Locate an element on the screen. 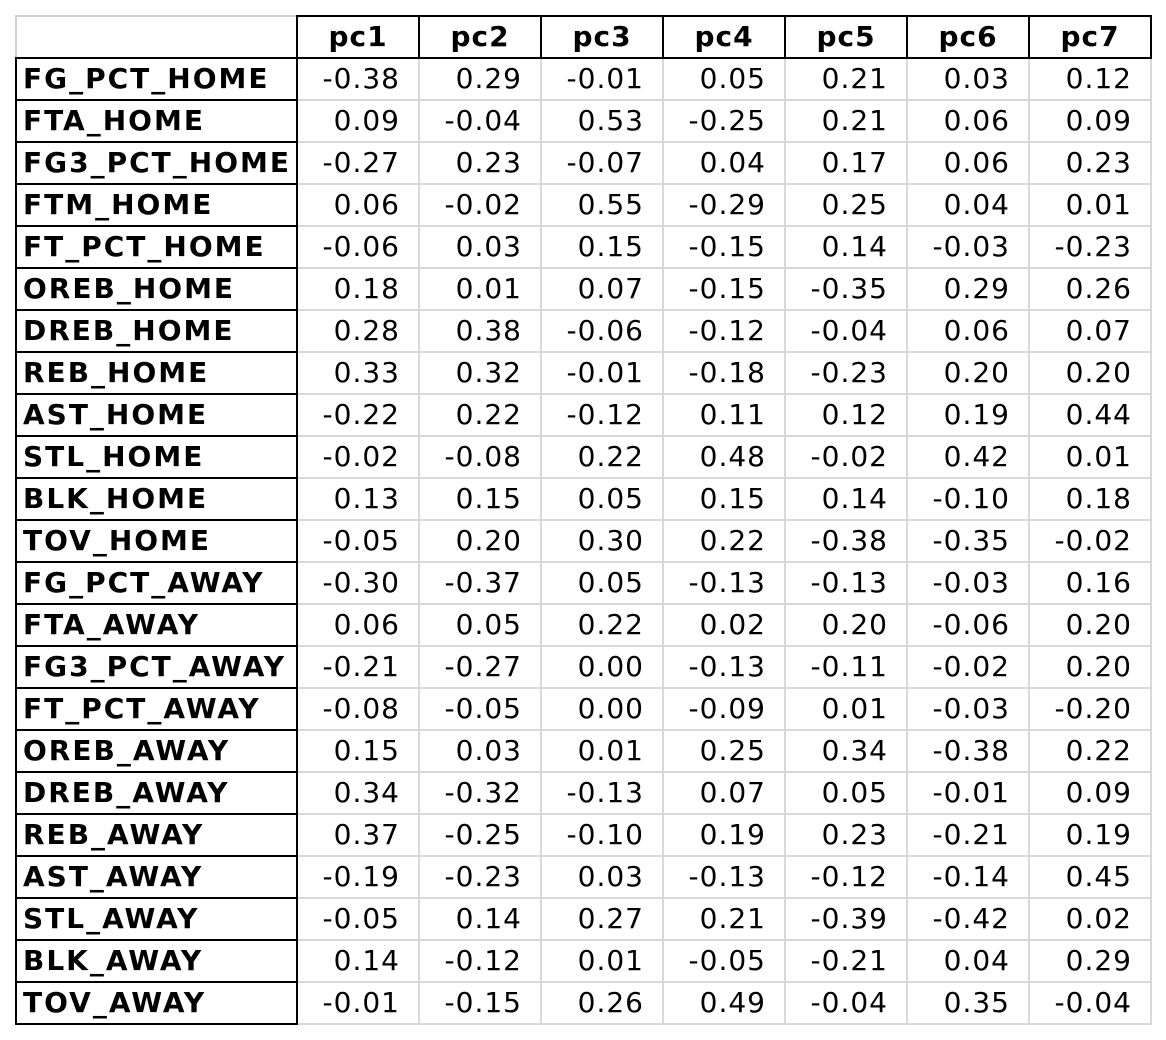 This screenshot has width=1166, height=1040. column-header-pc5: pc5 is located at coordinates (846, 37).